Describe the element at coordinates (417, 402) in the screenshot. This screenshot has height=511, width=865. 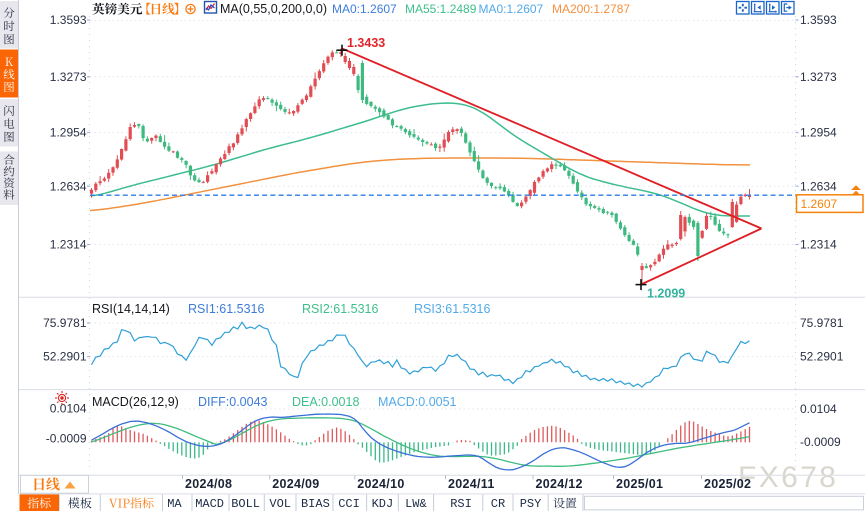
I see `svg-text: MACD:0.0051` at that location.